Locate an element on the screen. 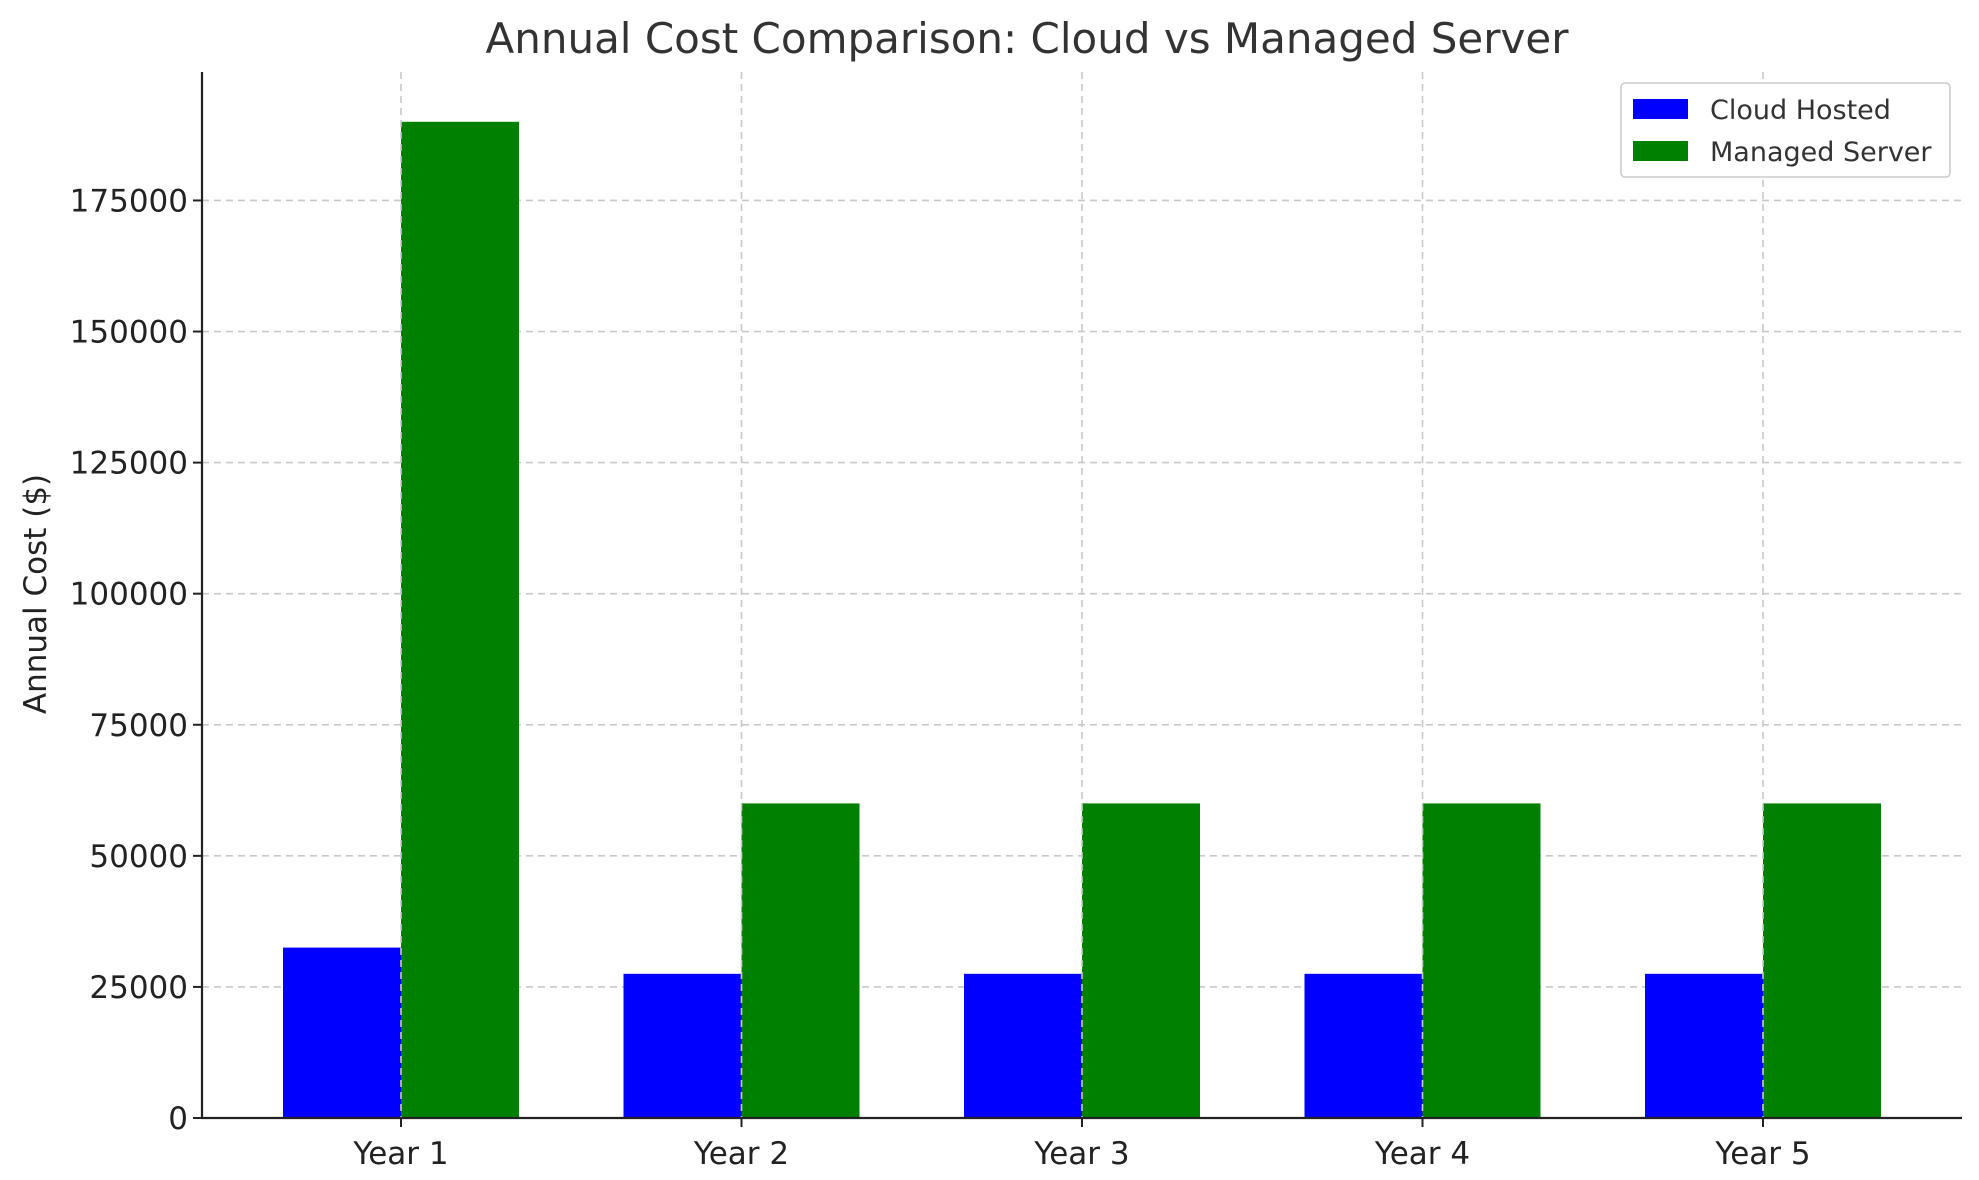  y-tick-label: 125000 is located at coordinates (129, 464).